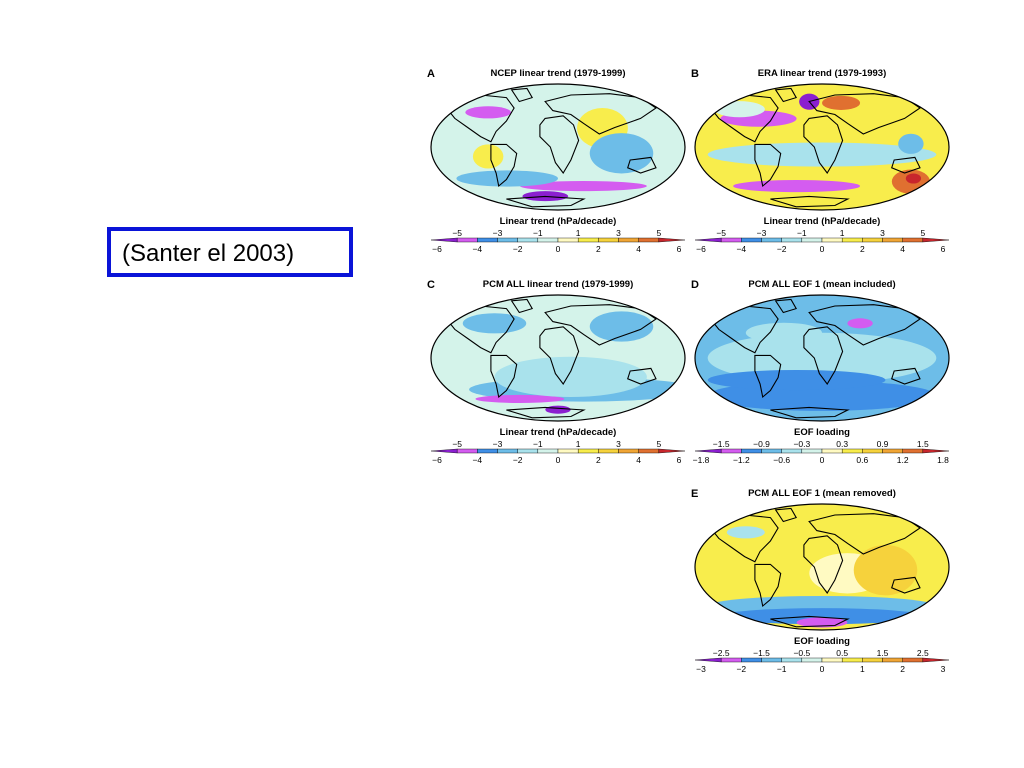 The width and height of the screenshot is (1024, 768). I want to click on citation-box: (Santer el 2003), so click(230, 252).